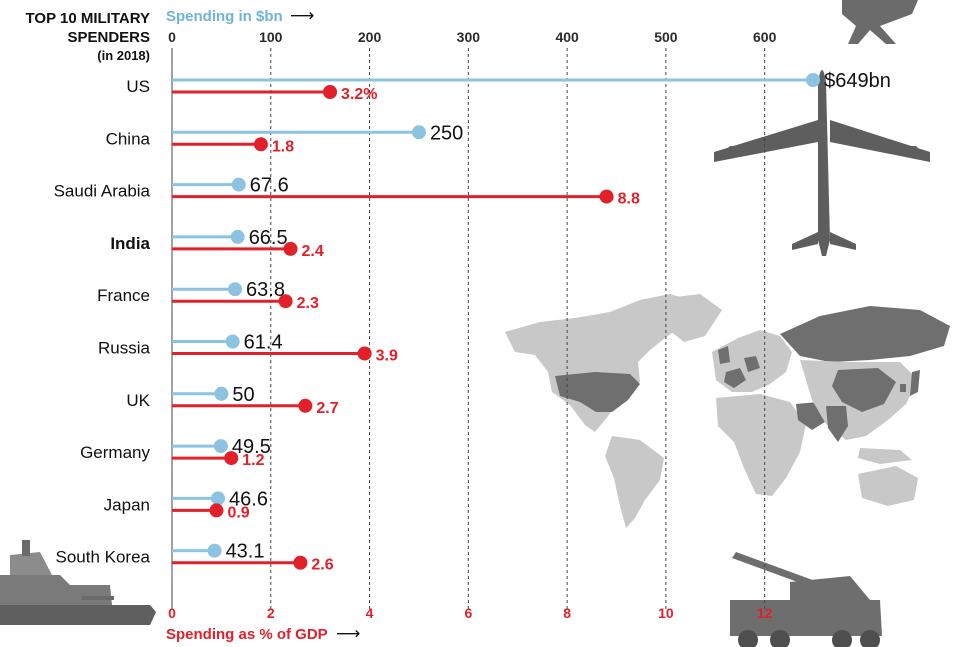 The height and width of the screenshot is (647, 980). What do you see at coordinates (123, 55) in the screenshot?
I see `chart-title-line-3: (in 2018)` at bounding box center [123, 55].